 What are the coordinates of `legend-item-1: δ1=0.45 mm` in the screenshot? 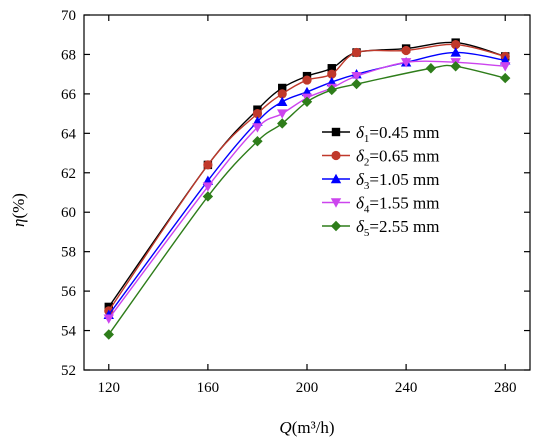 It's located at (380, 134).